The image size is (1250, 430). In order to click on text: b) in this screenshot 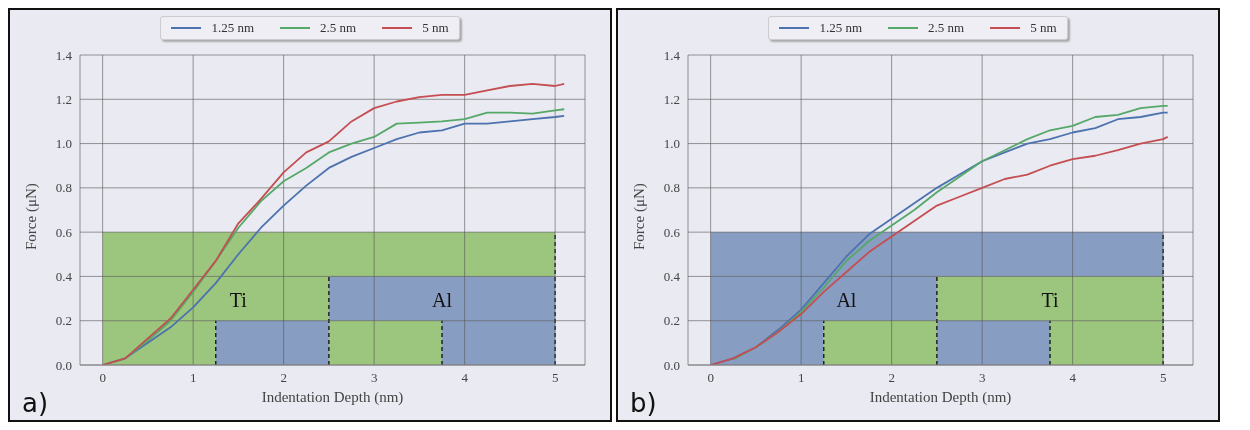, I will do `click(643, 403)`.